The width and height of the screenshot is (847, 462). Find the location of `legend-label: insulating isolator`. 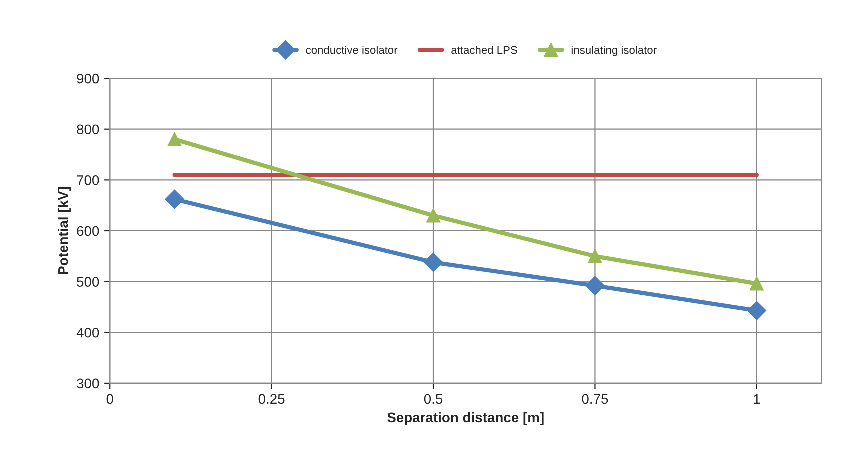

legend-label: insulating isolator is located at coordinates (614, 51).